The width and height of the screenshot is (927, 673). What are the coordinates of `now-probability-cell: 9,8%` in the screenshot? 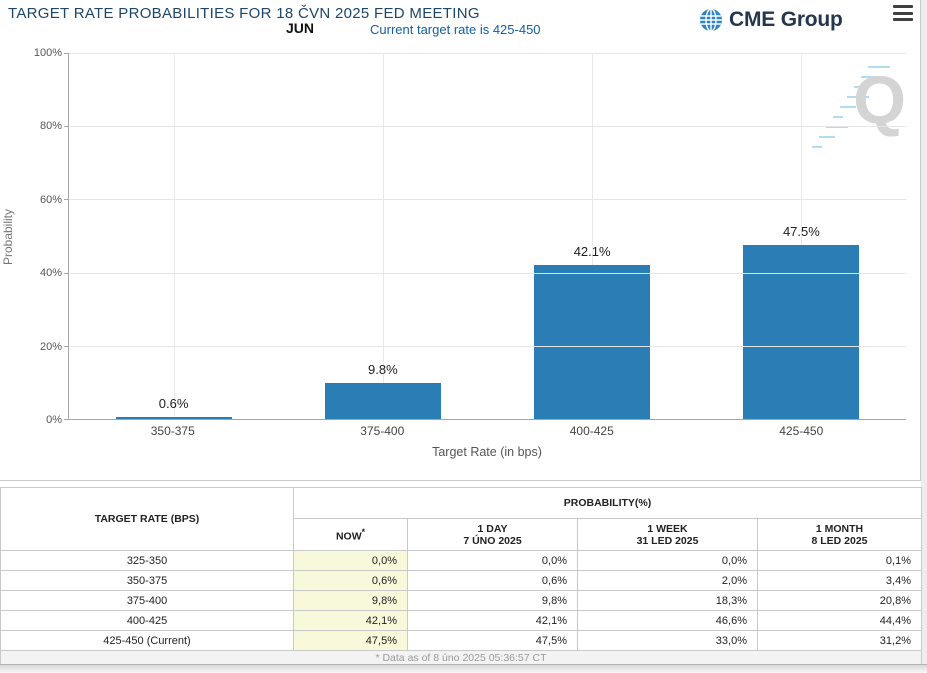 It's located at (350, 600).